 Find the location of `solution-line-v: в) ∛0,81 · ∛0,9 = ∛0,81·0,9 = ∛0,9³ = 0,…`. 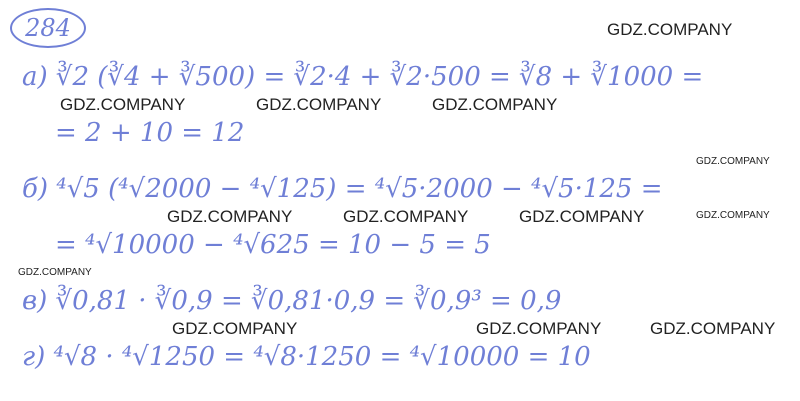

solution-line-v: в) ∛0,81 · ∛0,9 = ∛0,81·0,9 = ∛0,9³ = 0,… is located at coordinates (292, 301).